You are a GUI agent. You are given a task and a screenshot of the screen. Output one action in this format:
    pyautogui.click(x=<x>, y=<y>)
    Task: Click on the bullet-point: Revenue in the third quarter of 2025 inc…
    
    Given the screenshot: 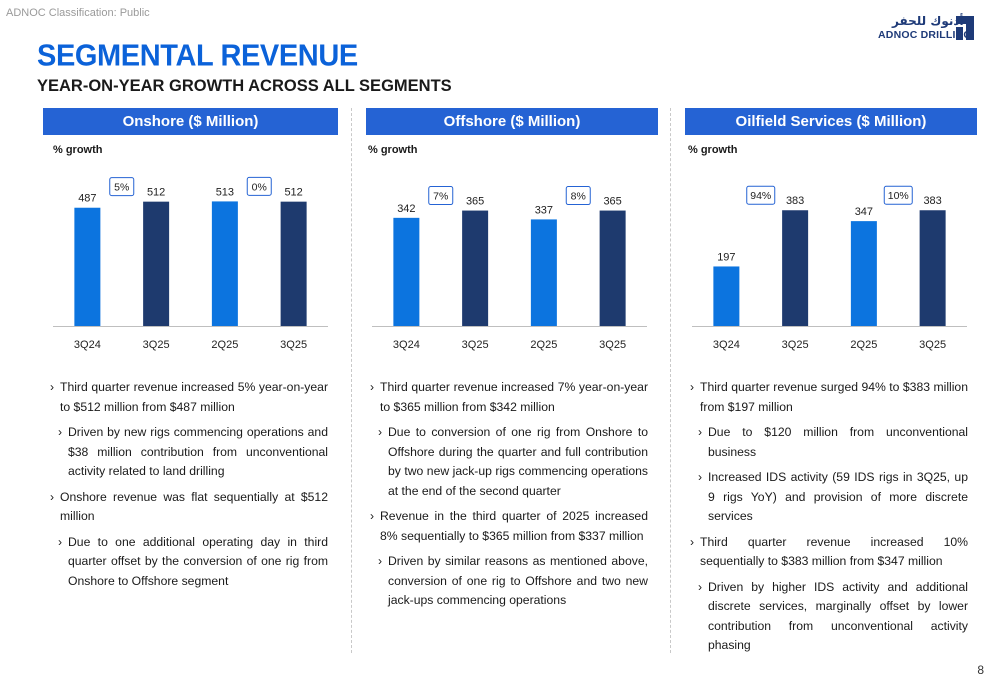 What is the action you would take?
    pyautogui.click(x=509, y=526)
    